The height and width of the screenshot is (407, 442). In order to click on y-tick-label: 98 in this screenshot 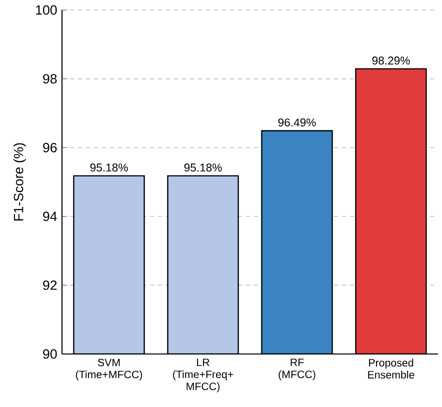, I will do `click(50, 79)`.